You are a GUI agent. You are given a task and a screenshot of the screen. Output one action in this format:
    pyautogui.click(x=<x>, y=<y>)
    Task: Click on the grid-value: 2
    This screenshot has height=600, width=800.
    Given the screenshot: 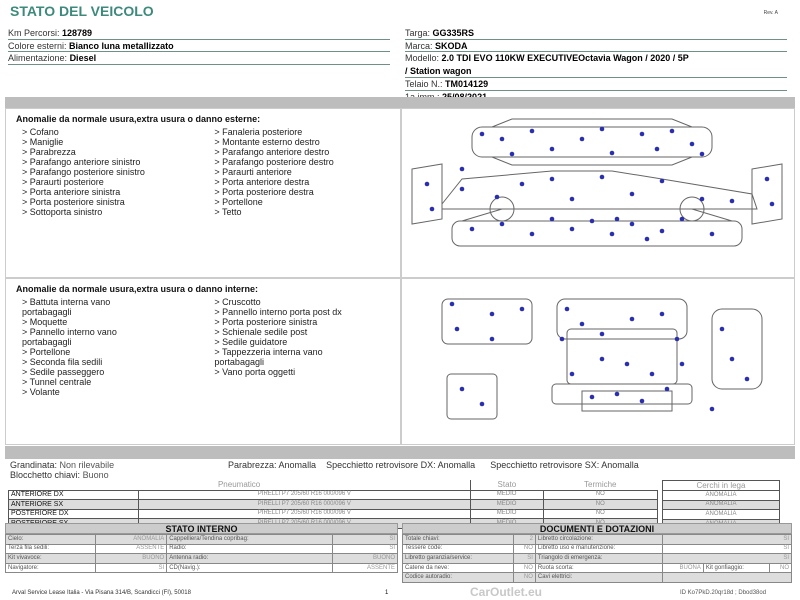 What is the action you would take?
    pyautogui.click(x=524, y=539)
    